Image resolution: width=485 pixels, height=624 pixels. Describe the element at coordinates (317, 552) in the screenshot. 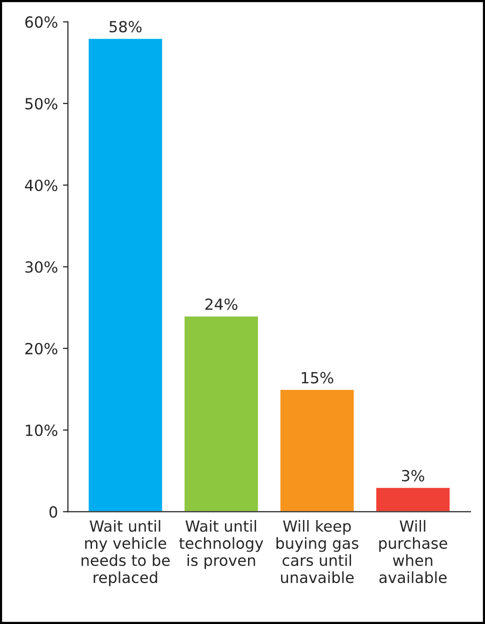

I see `x-tick-label: Will keep buying gas cars until unavaible` at that location.